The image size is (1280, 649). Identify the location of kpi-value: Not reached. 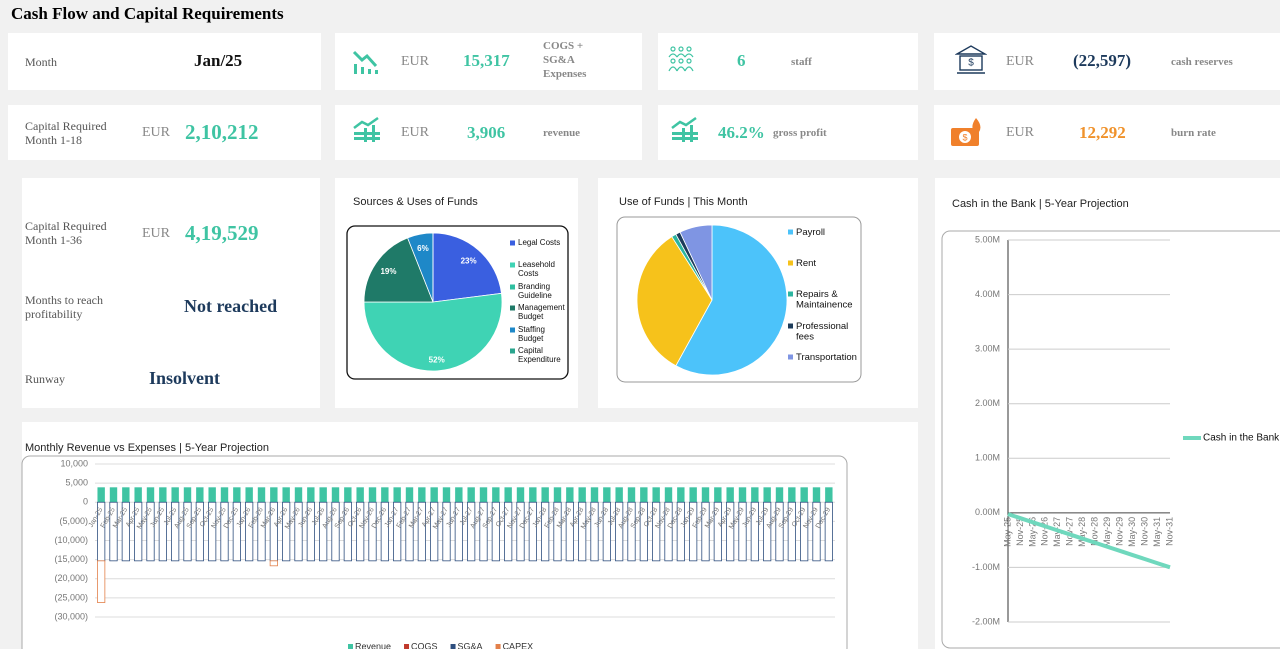
(231, 306).